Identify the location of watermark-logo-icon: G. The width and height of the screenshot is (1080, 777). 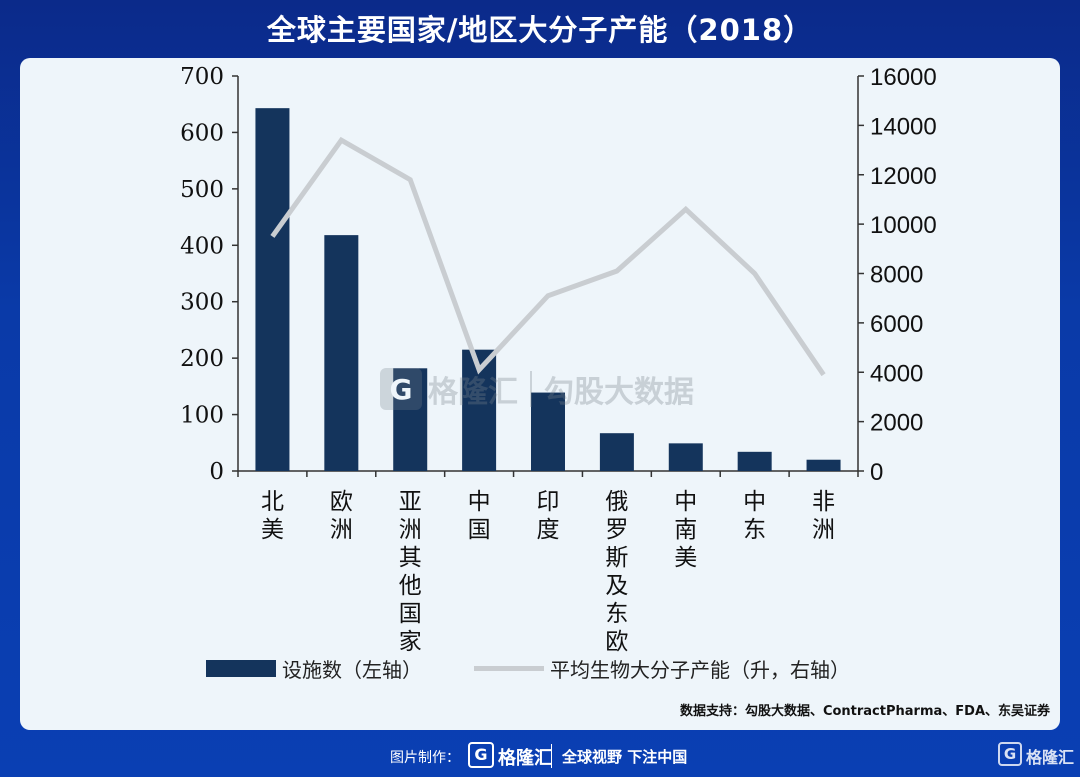
(401, 389).